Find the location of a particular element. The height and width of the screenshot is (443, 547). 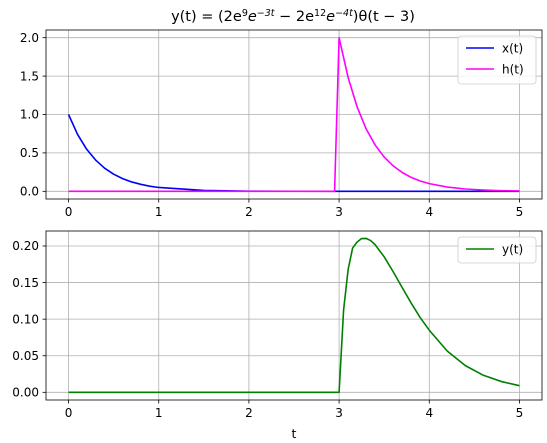

chart-title: y(t) = (2e9e−3t − 2e12e−4t)θ(t − 3) is located at coordinates (293, 17).